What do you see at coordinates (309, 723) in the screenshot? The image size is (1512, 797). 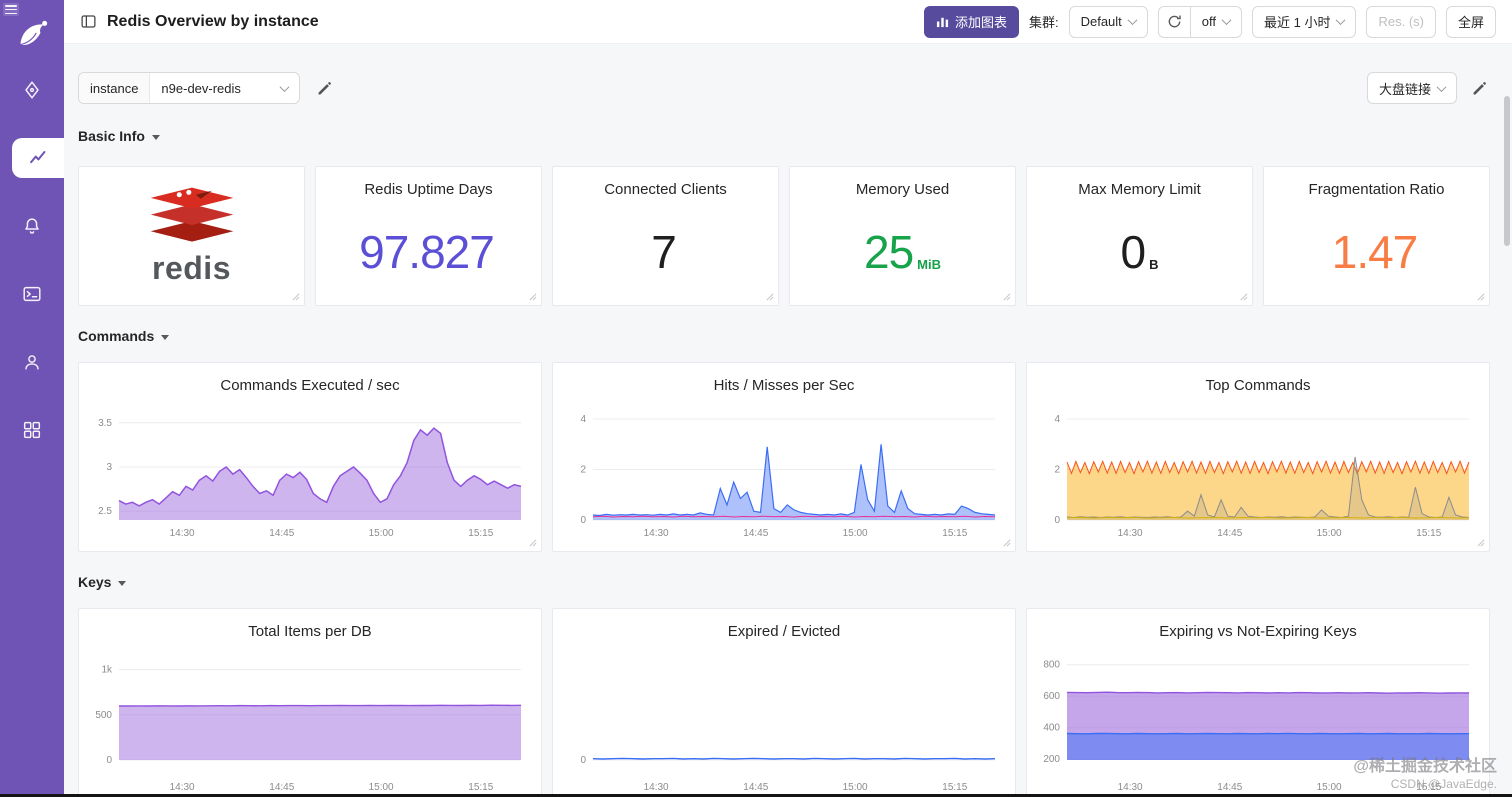 I see `total-items-chart: 0 500 1k 14:30 14:45 15:00 15:15` at bounding box center [309, 723].